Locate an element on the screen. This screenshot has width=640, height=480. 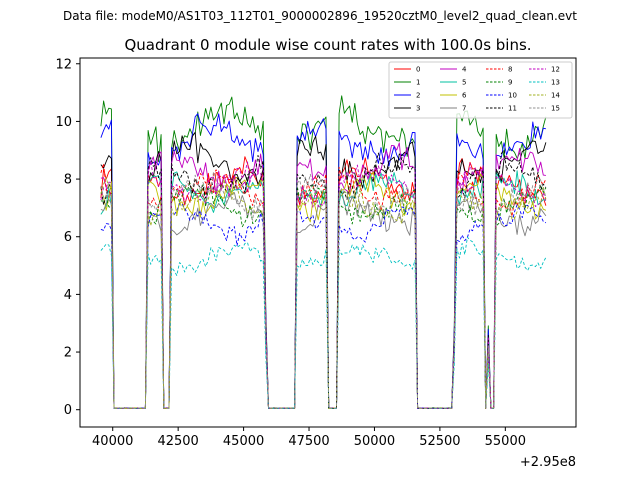
y-tick-label: 12 is located at coordinates (63, 64).